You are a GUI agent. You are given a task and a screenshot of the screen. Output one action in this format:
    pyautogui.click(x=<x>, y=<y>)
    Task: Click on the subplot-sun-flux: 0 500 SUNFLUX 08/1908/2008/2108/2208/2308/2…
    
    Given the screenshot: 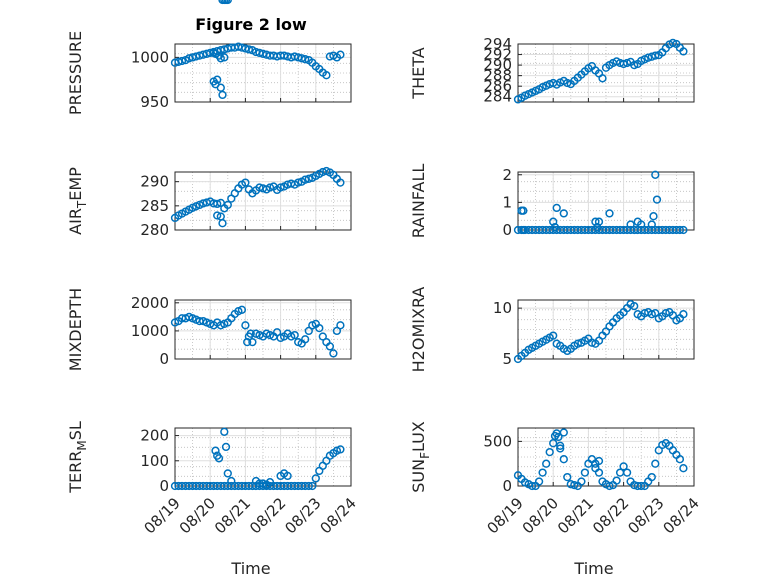 What is the action you would take?
    pyautogui.click(x=556, y=479)
    